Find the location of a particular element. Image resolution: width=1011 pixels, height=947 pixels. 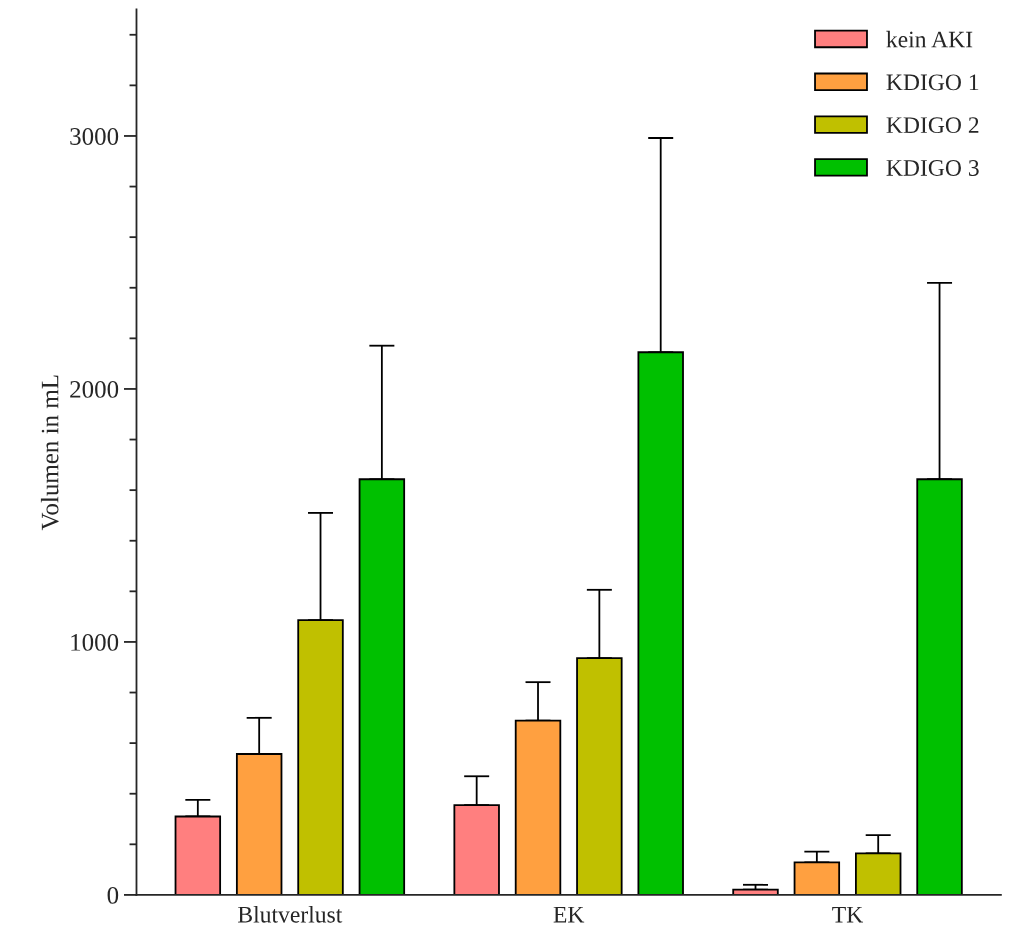

y-axis-title: Volumen in mL is located at coordinates (49, 453).